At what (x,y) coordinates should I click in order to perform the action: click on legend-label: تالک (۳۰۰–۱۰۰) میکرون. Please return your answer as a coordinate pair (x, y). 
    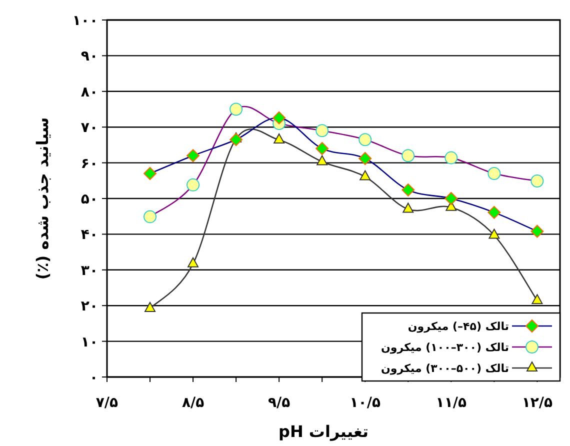
    Looking at the image, I should click on (445, 347).